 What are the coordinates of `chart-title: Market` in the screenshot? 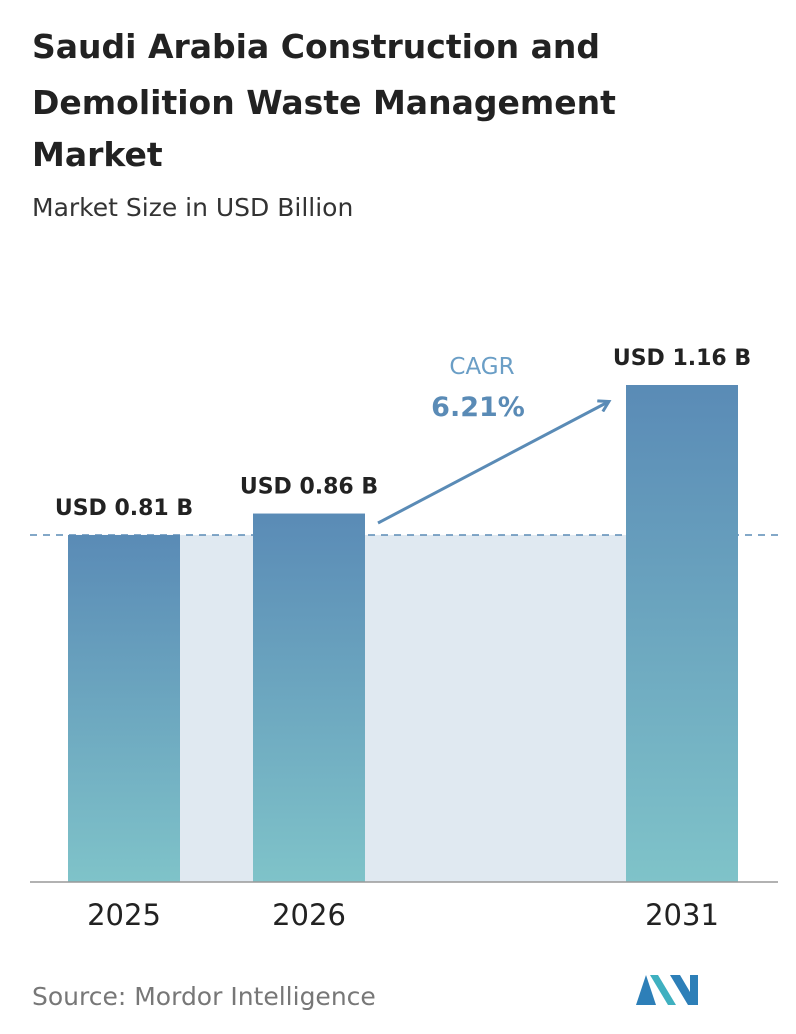 It's located at (97, 154).